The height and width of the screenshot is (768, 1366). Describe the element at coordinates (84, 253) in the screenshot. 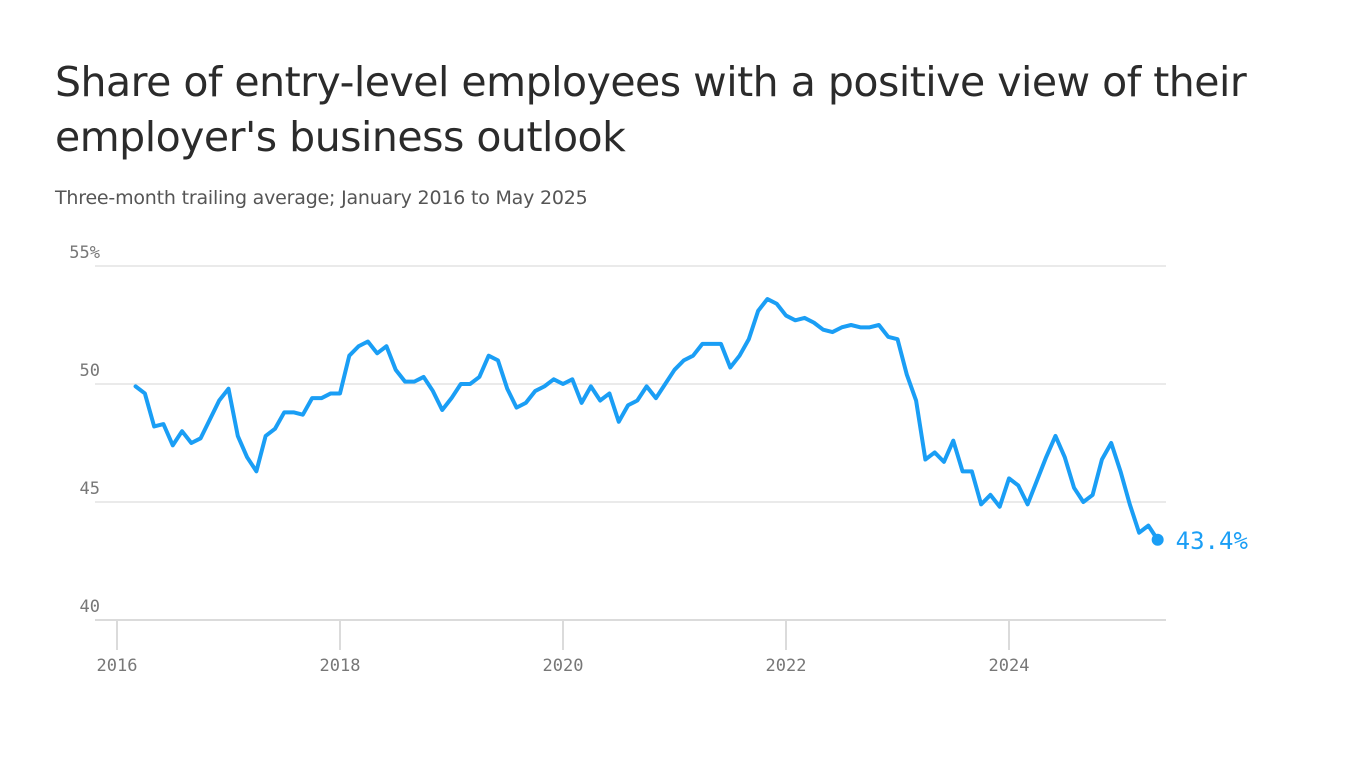

I see `y-tick-label: 55%` at that location.